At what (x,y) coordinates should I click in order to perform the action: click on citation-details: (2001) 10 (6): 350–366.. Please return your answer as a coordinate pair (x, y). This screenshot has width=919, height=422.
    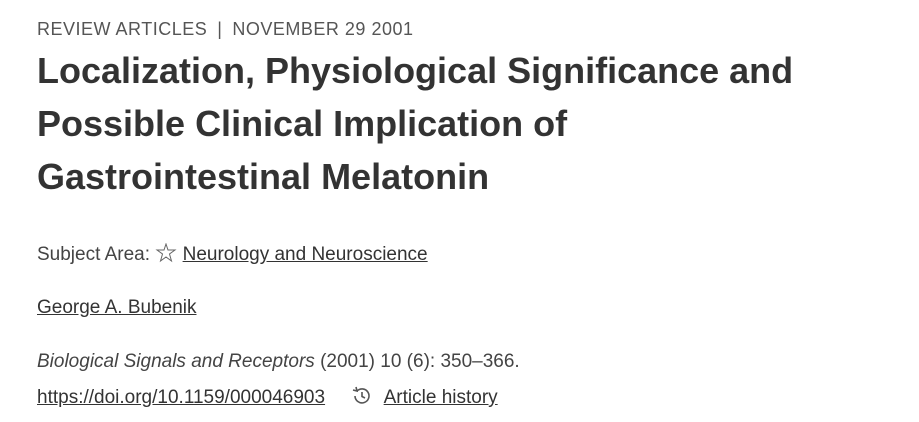
    Looking at the image, I should click on (420, 361).